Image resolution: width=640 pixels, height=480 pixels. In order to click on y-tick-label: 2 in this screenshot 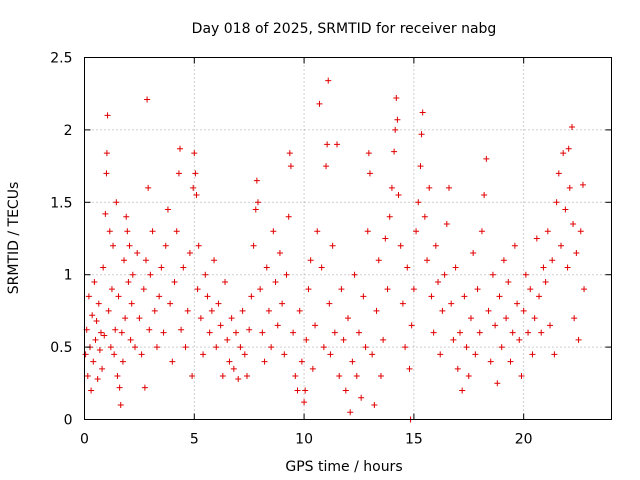, I will do `click(68, 131)`.